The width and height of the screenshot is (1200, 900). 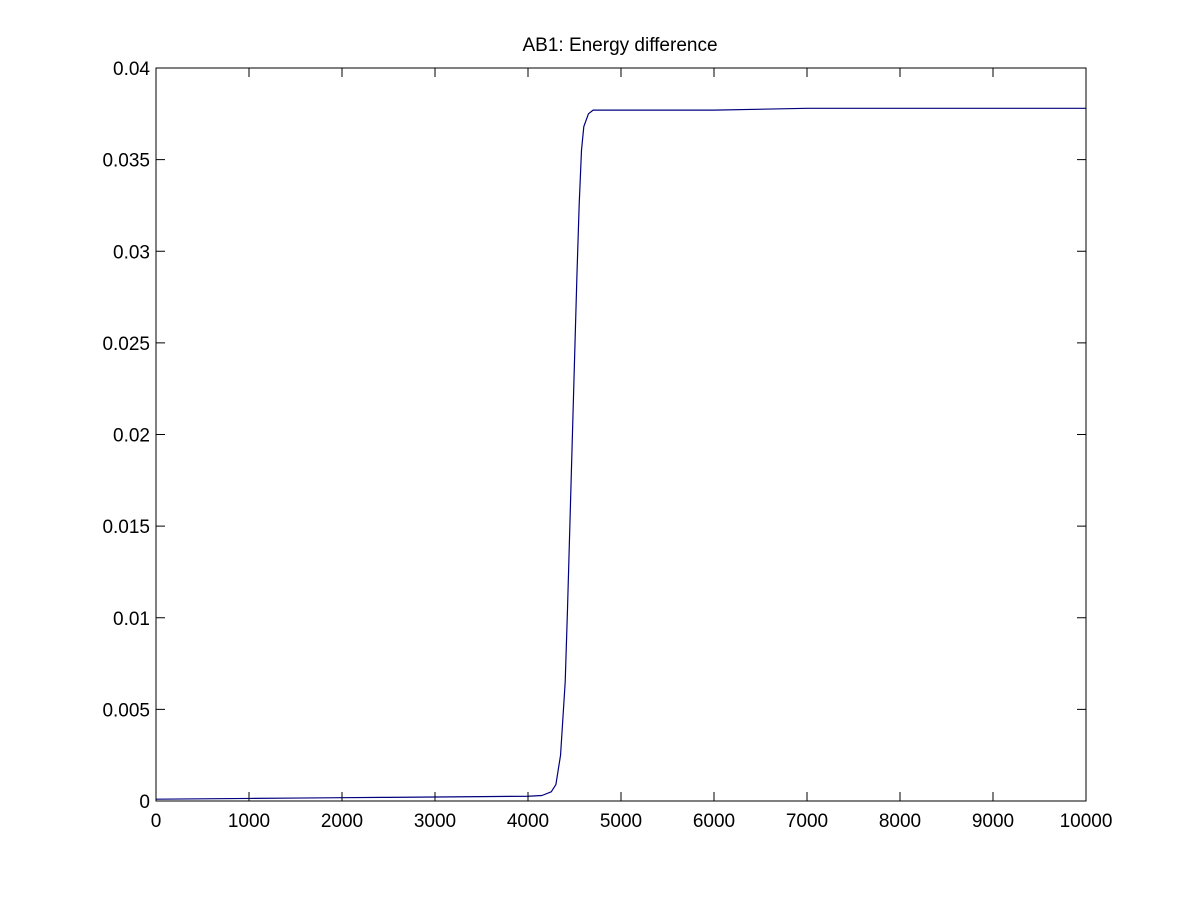 What do you see at coordinates (342, 821) in the screenshot?
I see `x-tick-label: 2000` at bounding box center [342, 821].